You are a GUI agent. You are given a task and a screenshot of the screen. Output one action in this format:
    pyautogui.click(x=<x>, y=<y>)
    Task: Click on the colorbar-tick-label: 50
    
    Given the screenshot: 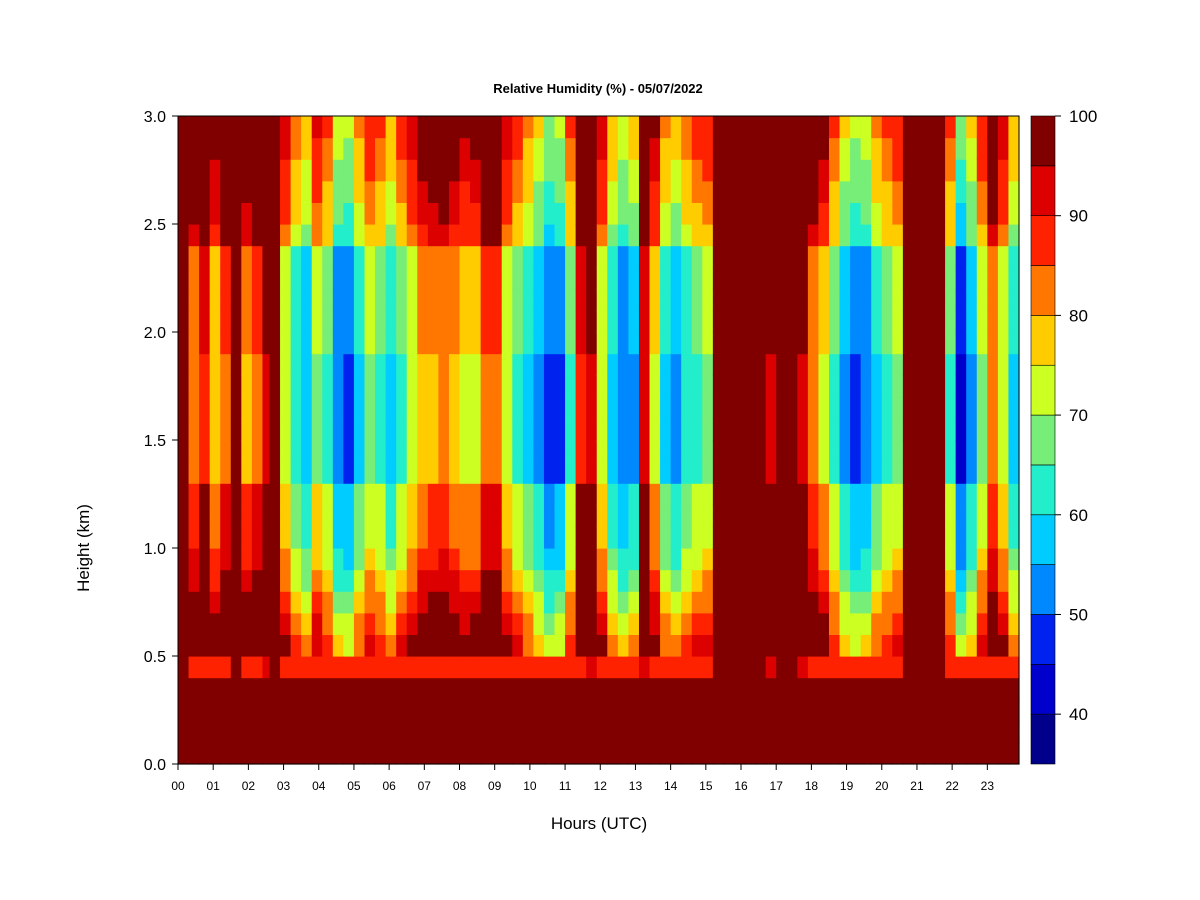 What is the action you would take?
    pyautogui.click(x=1078, y=614)
    